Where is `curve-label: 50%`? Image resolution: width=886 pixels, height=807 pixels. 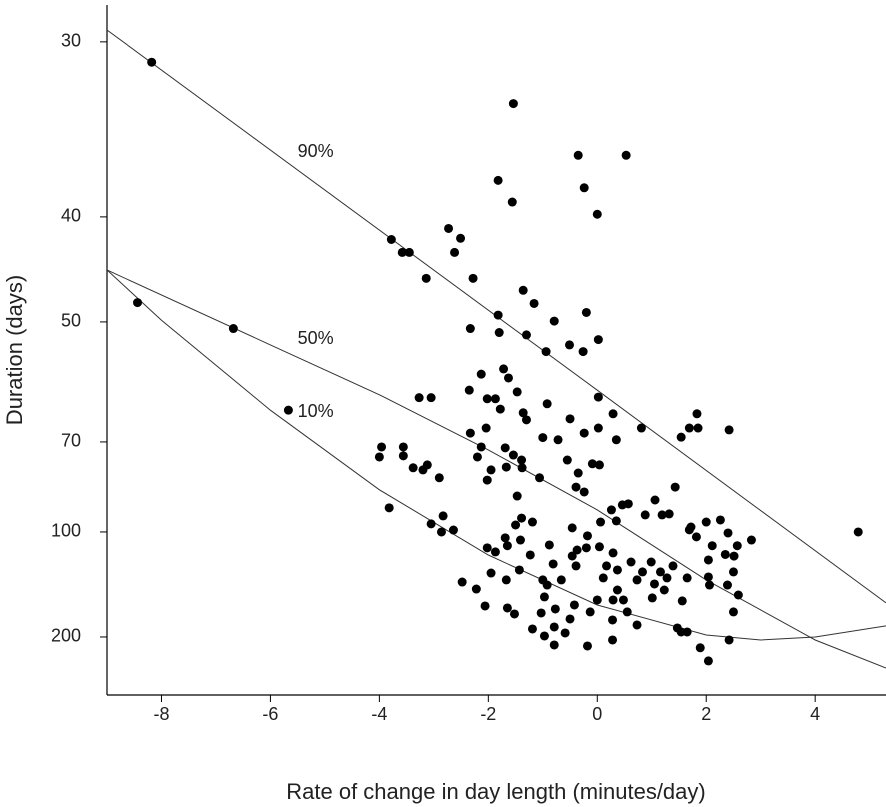
curve-label: 50% is located at coordinates (316, 338).